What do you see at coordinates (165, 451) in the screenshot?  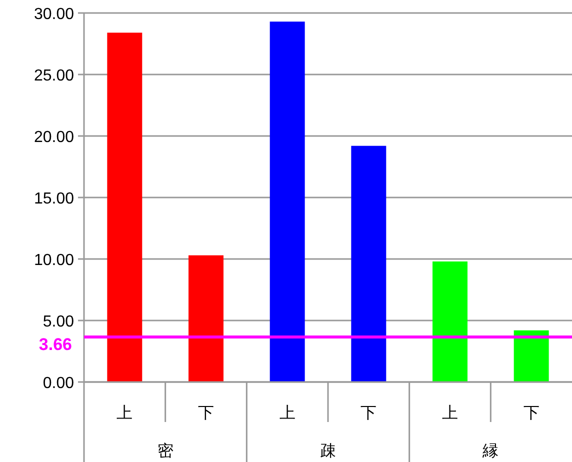 I see `text: 密` at bounding box center [165, 451].